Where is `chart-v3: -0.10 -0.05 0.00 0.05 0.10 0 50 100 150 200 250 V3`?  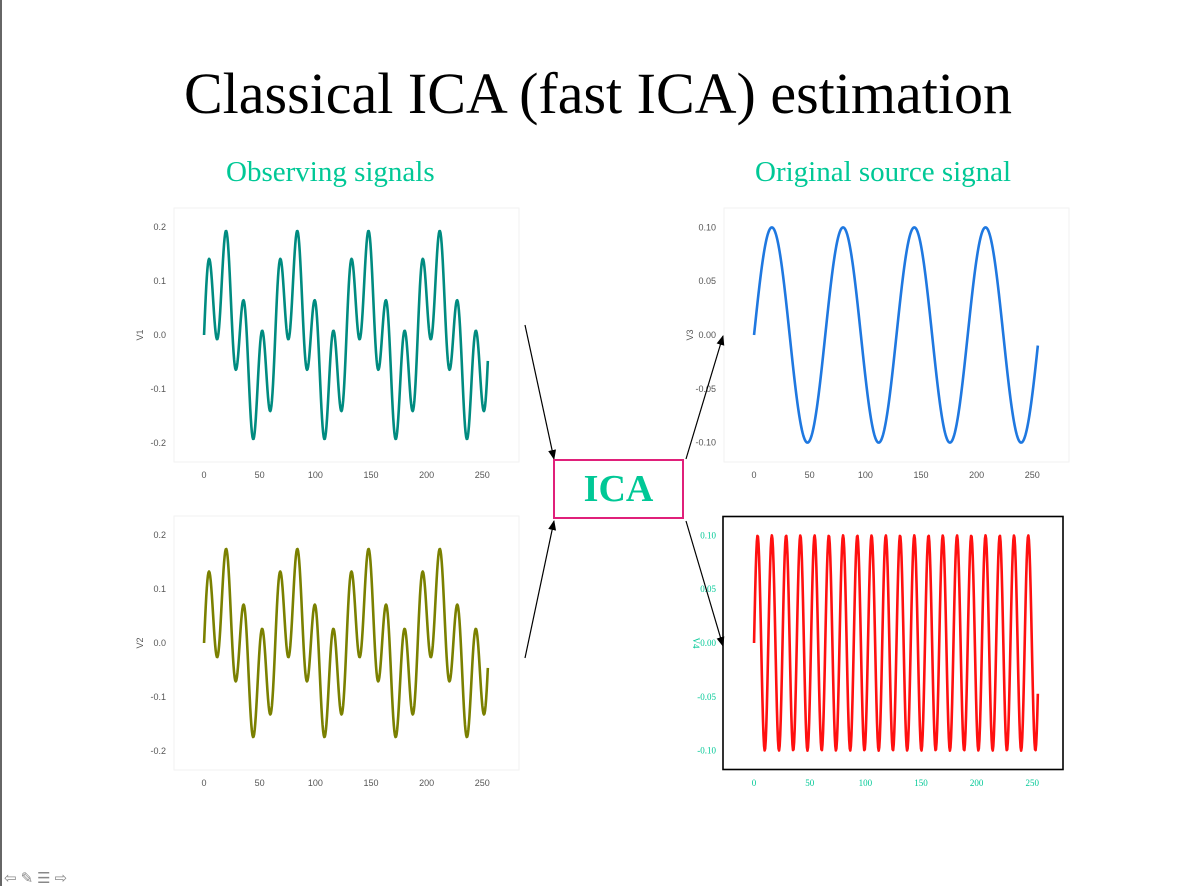
chart-v3: -0.10 -0.05 0.00 0.05 0.10 0 50 100 150 200 250 V3 is located at coordinates (877, 343).